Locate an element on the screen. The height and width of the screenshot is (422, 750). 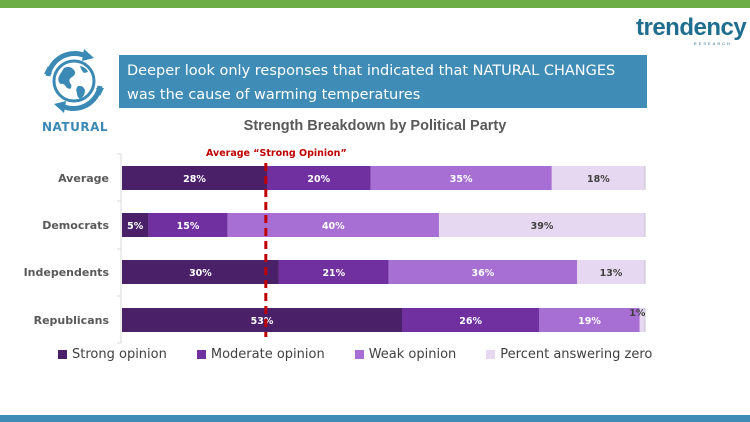
legend-item: Weak opinion is located at coordinates (405, 354).